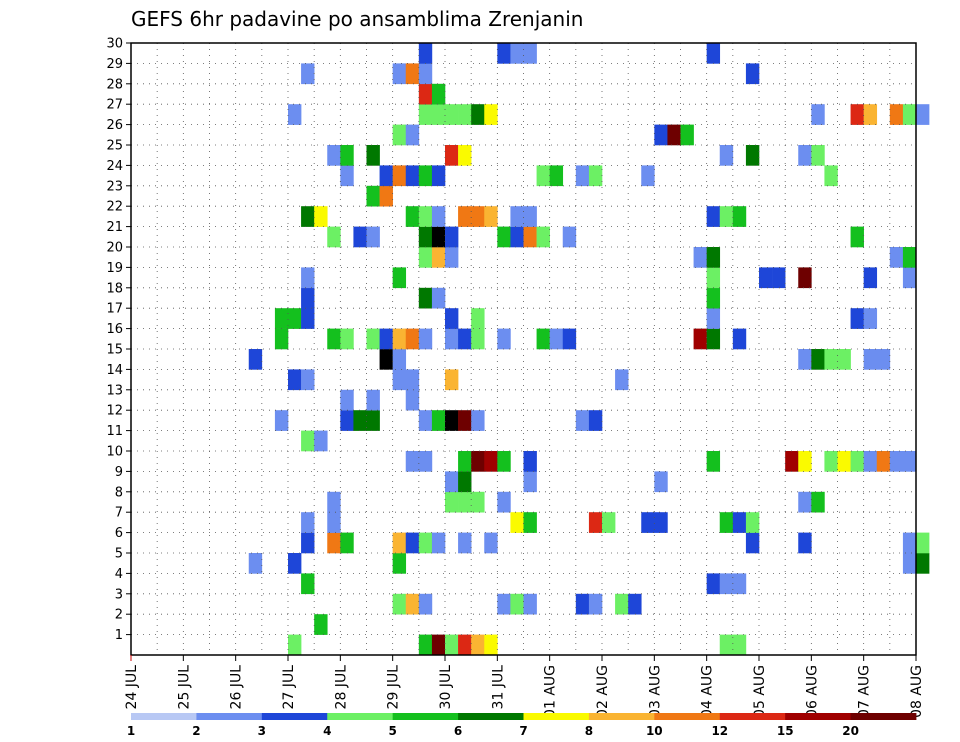 The image size is (960, 742). I want to click on y-tick-label: 23, so click(114, 186).